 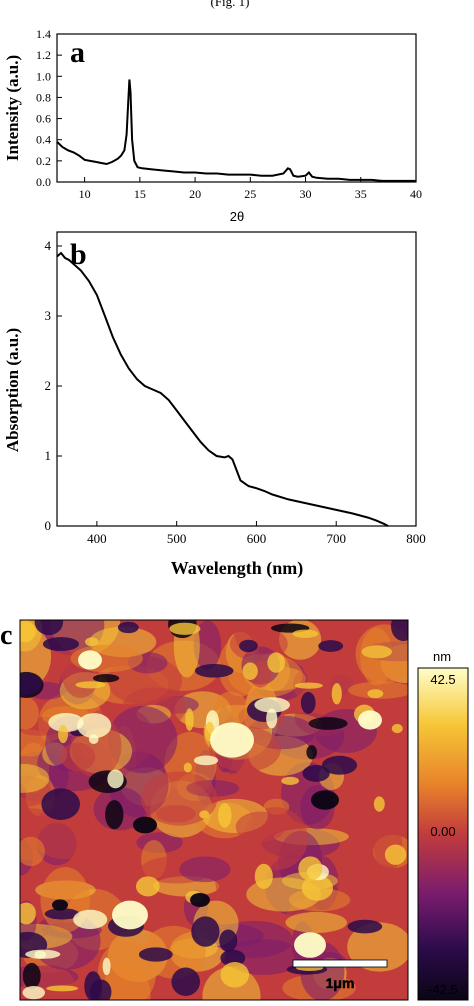 I want to click on colorbar-min-label: -42.5, so click(x=443, y=989).